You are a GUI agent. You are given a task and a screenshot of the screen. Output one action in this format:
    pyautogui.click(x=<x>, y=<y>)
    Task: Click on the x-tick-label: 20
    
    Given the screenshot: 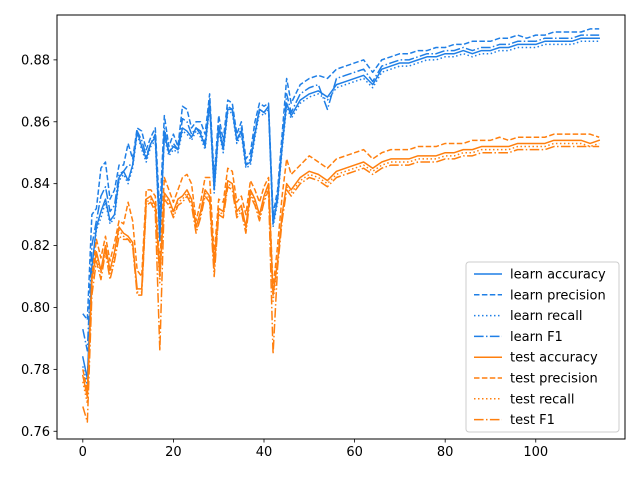 What is the action you would take?
    pyautogui.click(x=173, y=452)
    